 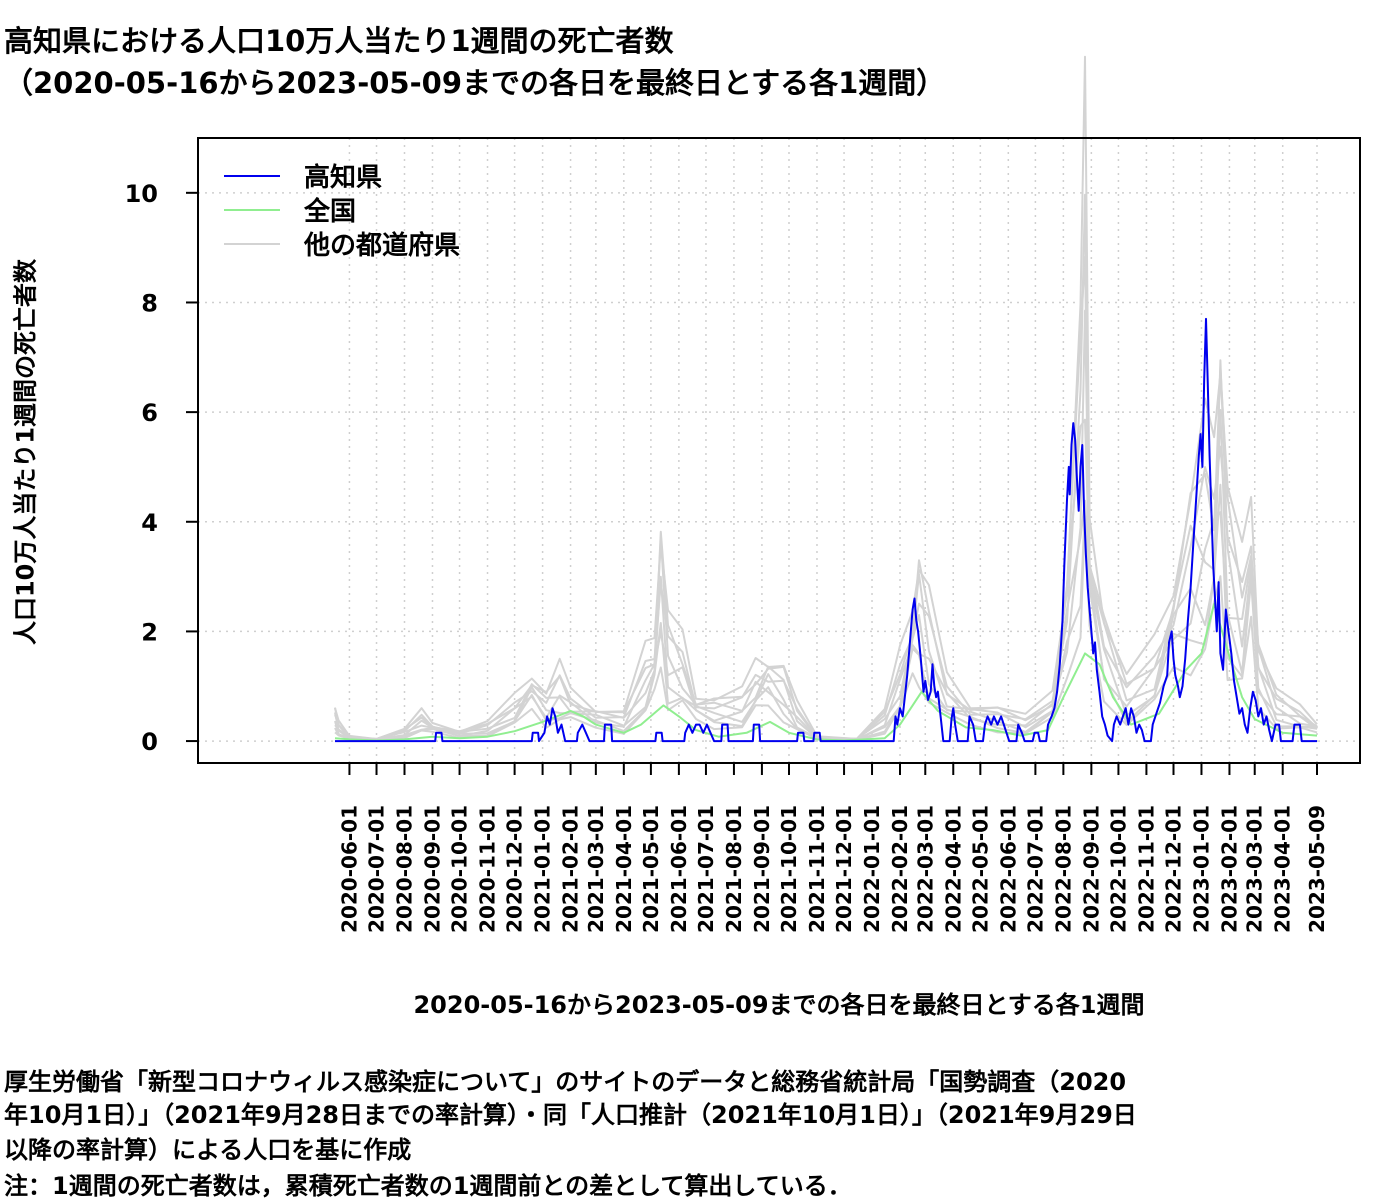 What do you see at coordinates (543, 869) in the screenshot?
I see `x-tick-label: 2021-01-01` at bounding box center [543, 869].